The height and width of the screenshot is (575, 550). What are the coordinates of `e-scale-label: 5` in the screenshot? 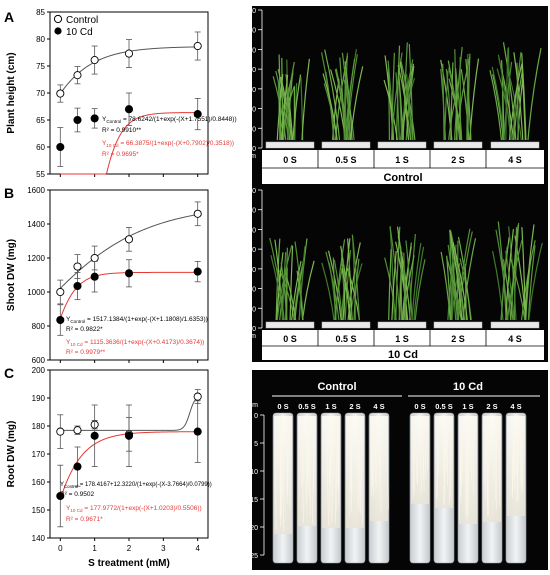 It's located at (256, 444).